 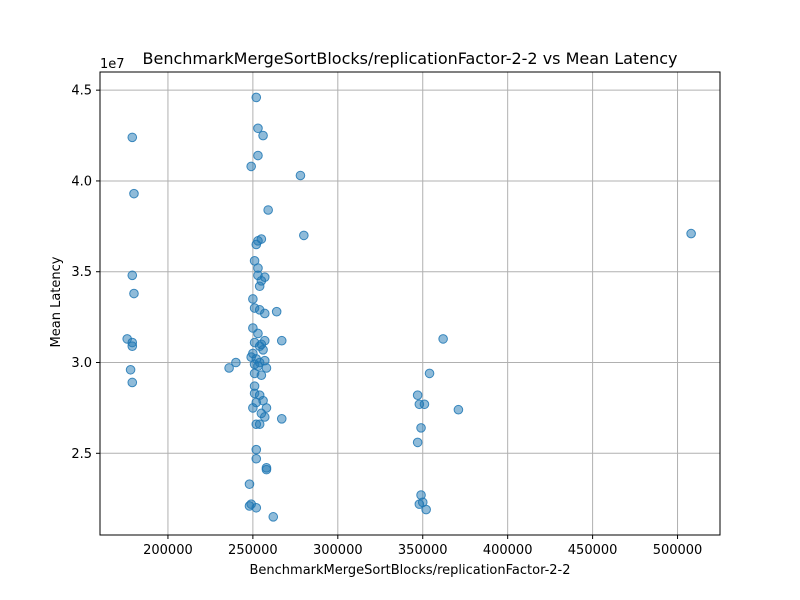 I want to click on x-tick-label: 200000, so click(x=168, y=550).